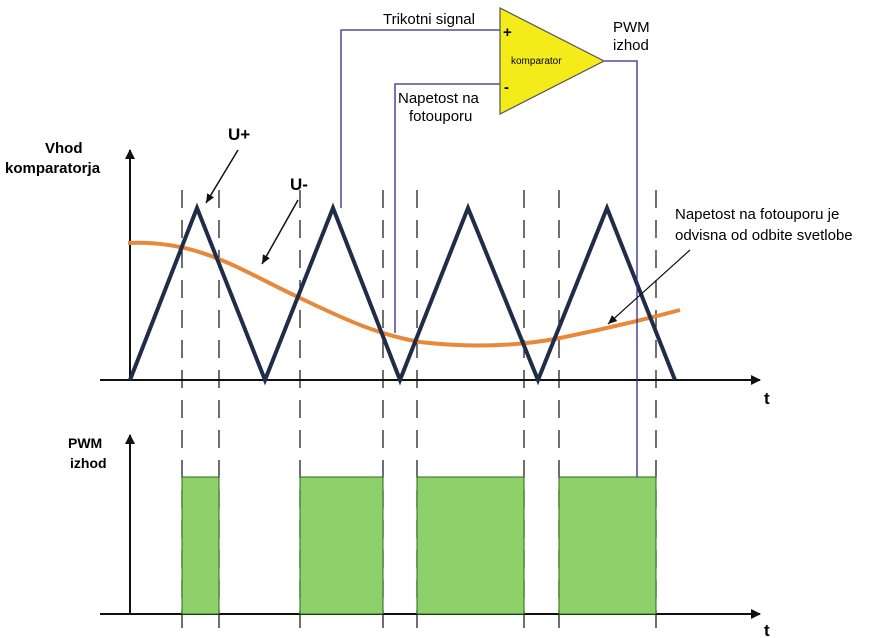  I want to click on u-plus-arrow, so click(222, 176).